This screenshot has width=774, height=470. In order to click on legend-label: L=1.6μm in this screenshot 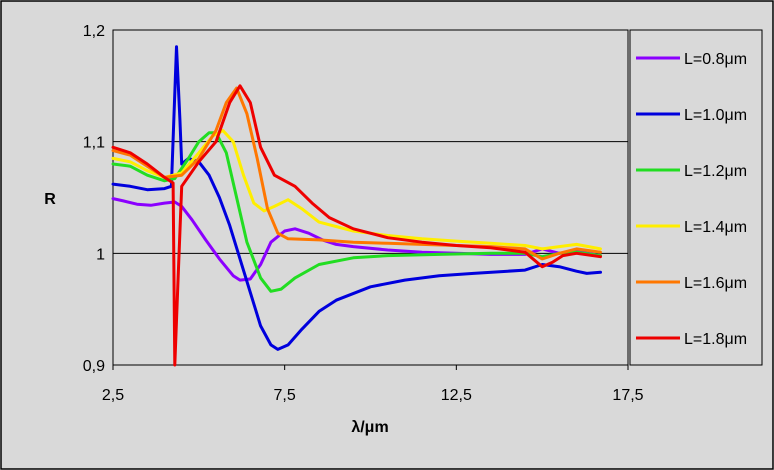, I will do `click(715, 283)`.